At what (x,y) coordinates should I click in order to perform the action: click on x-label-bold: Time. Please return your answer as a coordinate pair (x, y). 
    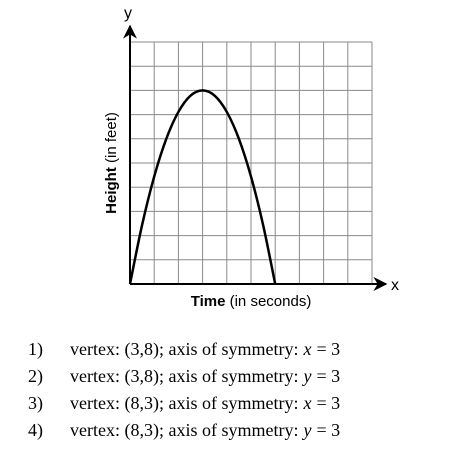
    Looking at the image, I should click on (208, 301).